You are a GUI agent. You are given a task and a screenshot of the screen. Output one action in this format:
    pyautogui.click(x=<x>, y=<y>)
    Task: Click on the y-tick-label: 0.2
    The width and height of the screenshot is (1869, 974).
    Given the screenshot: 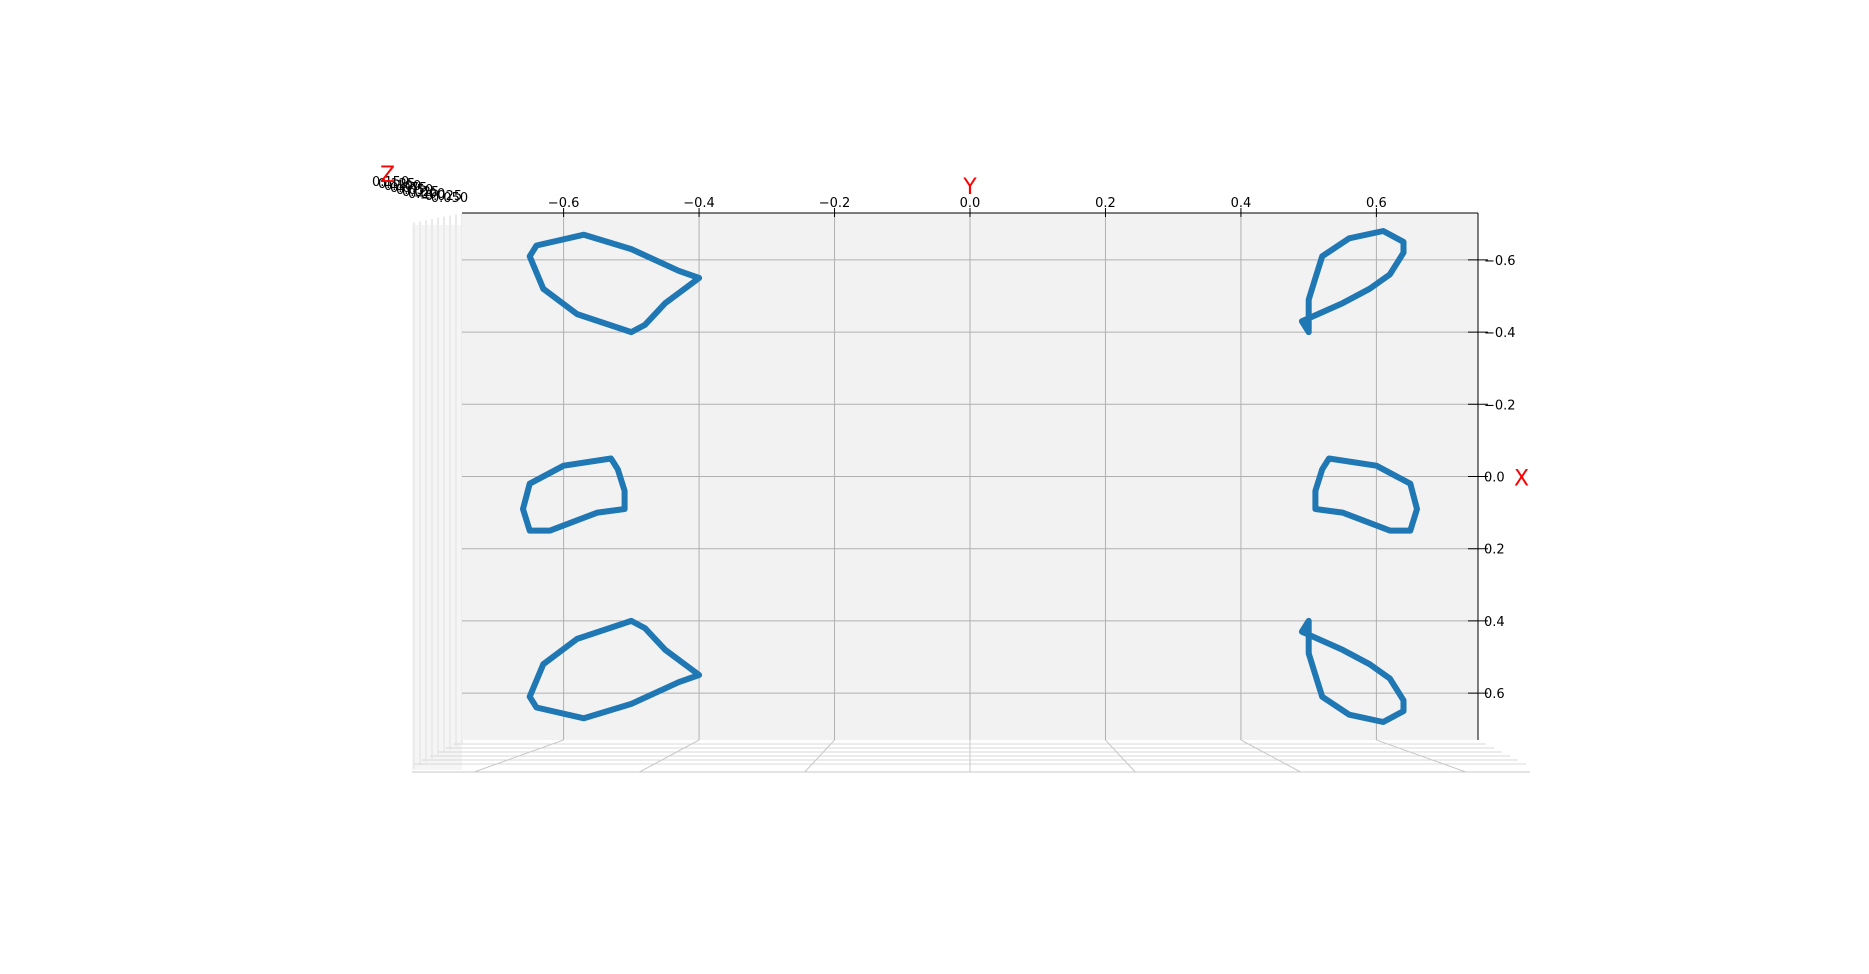 What is the action you would take?
    pyautogui.click(x=1105, y=203)
    